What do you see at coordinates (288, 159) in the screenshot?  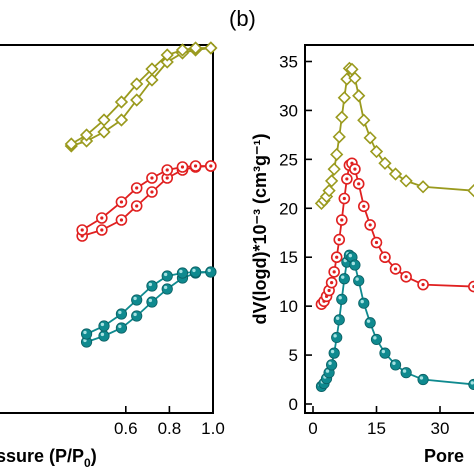 I see `panel-b-y-tick-label: 25` at bounding box center [288, 159].